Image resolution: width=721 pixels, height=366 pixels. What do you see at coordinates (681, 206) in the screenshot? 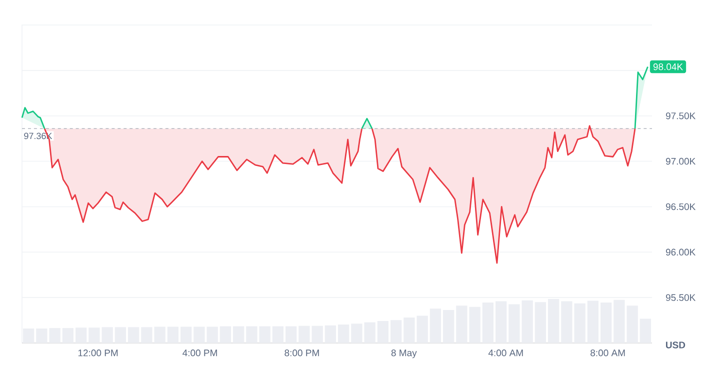
I see `y-tick-label: 96.50K` at bounding box center [681, 206].